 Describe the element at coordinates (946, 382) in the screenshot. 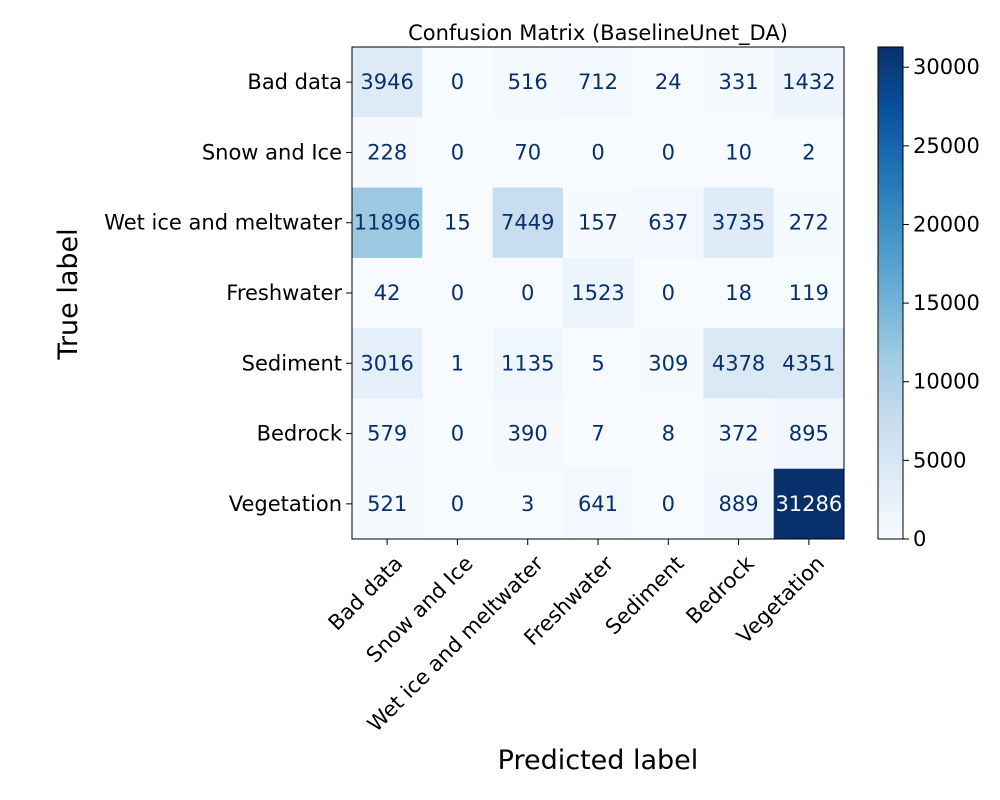

I see `colorbar-tick-label: 10000` at that location.